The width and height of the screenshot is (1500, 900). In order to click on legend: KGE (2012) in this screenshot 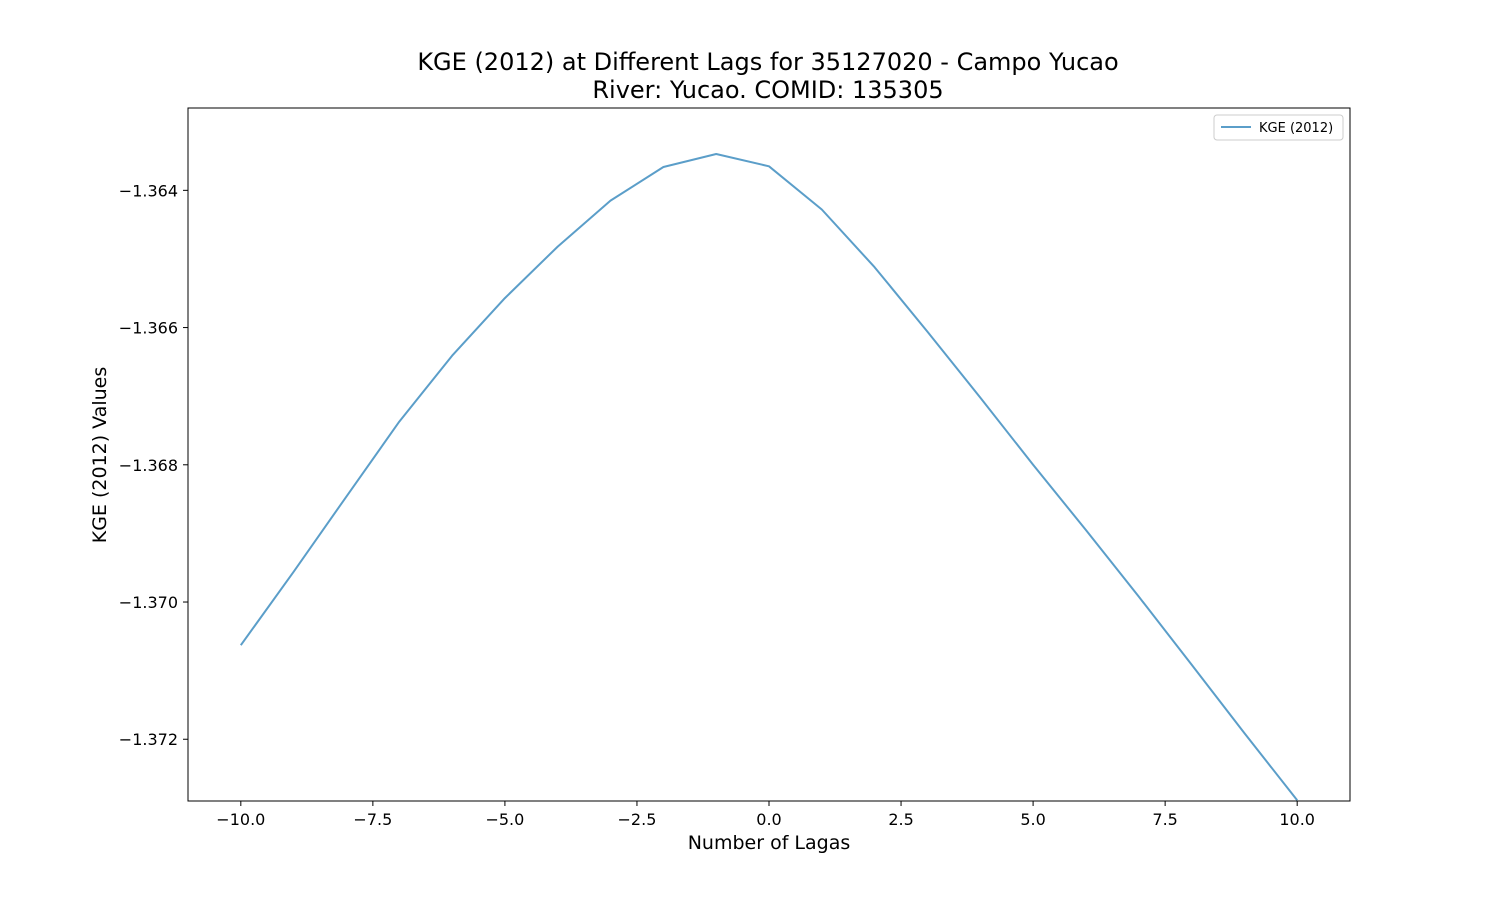, I will do `click(1278, 127)`.